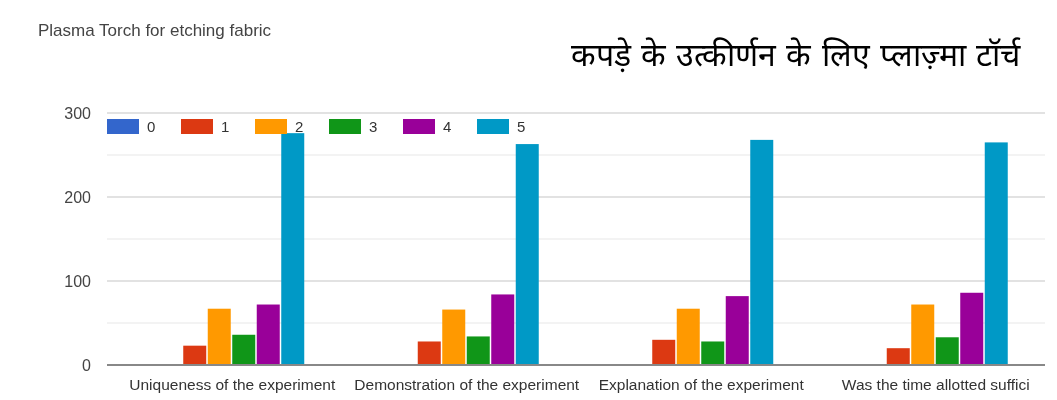  I want to click on x-tick-label: Explanation of the experiment, so click(701, 384).